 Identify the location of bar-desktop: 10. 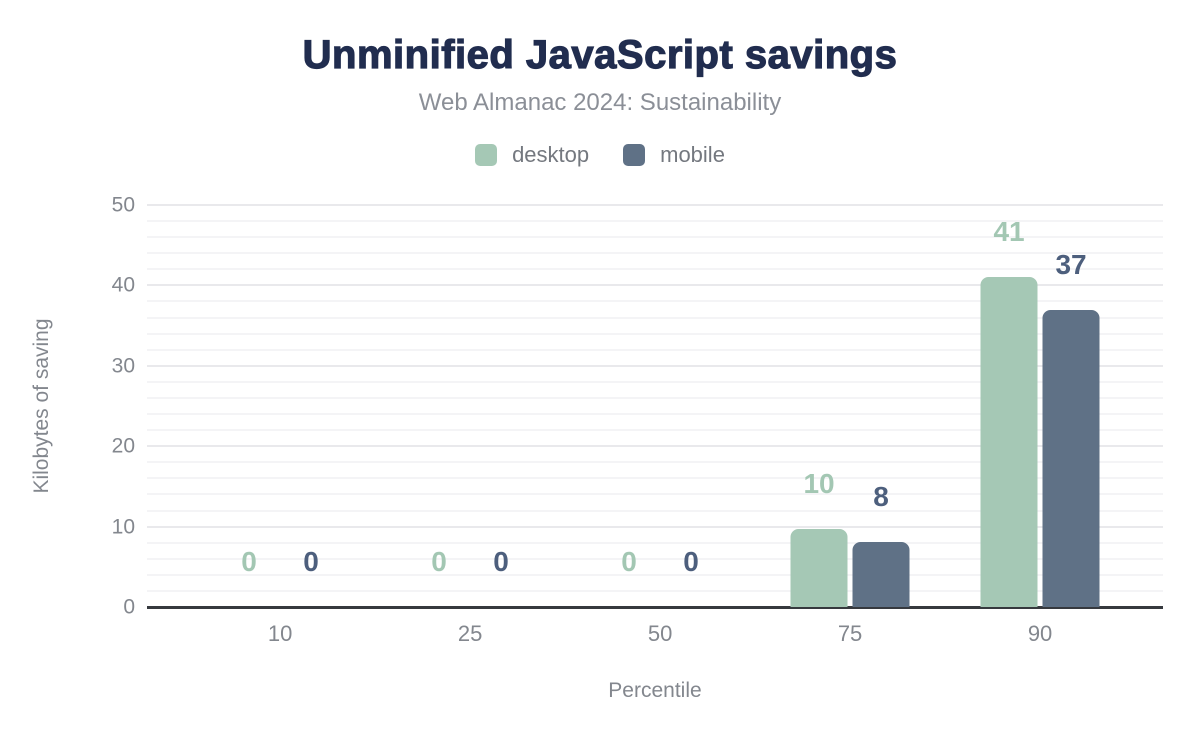
(819, 538).